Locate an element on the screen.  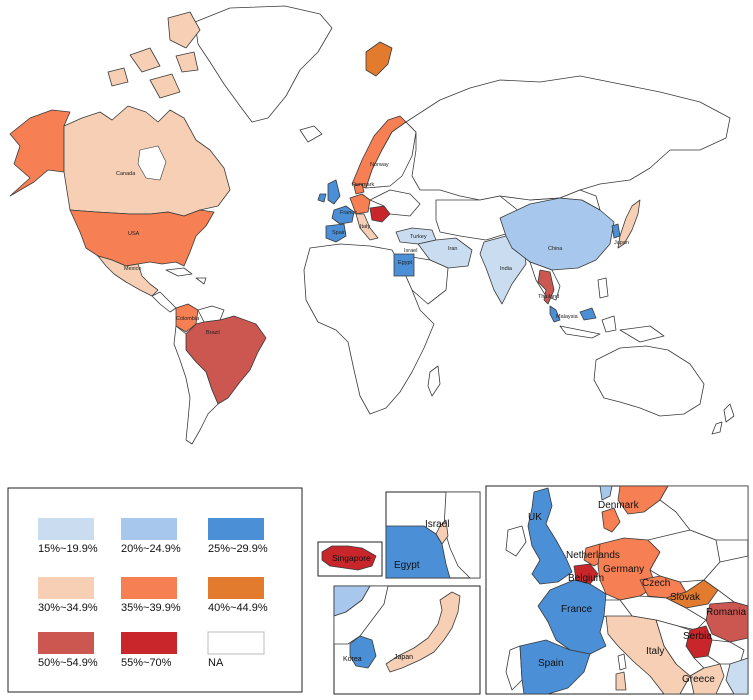
svalbard is located at coordinates (379, 59).